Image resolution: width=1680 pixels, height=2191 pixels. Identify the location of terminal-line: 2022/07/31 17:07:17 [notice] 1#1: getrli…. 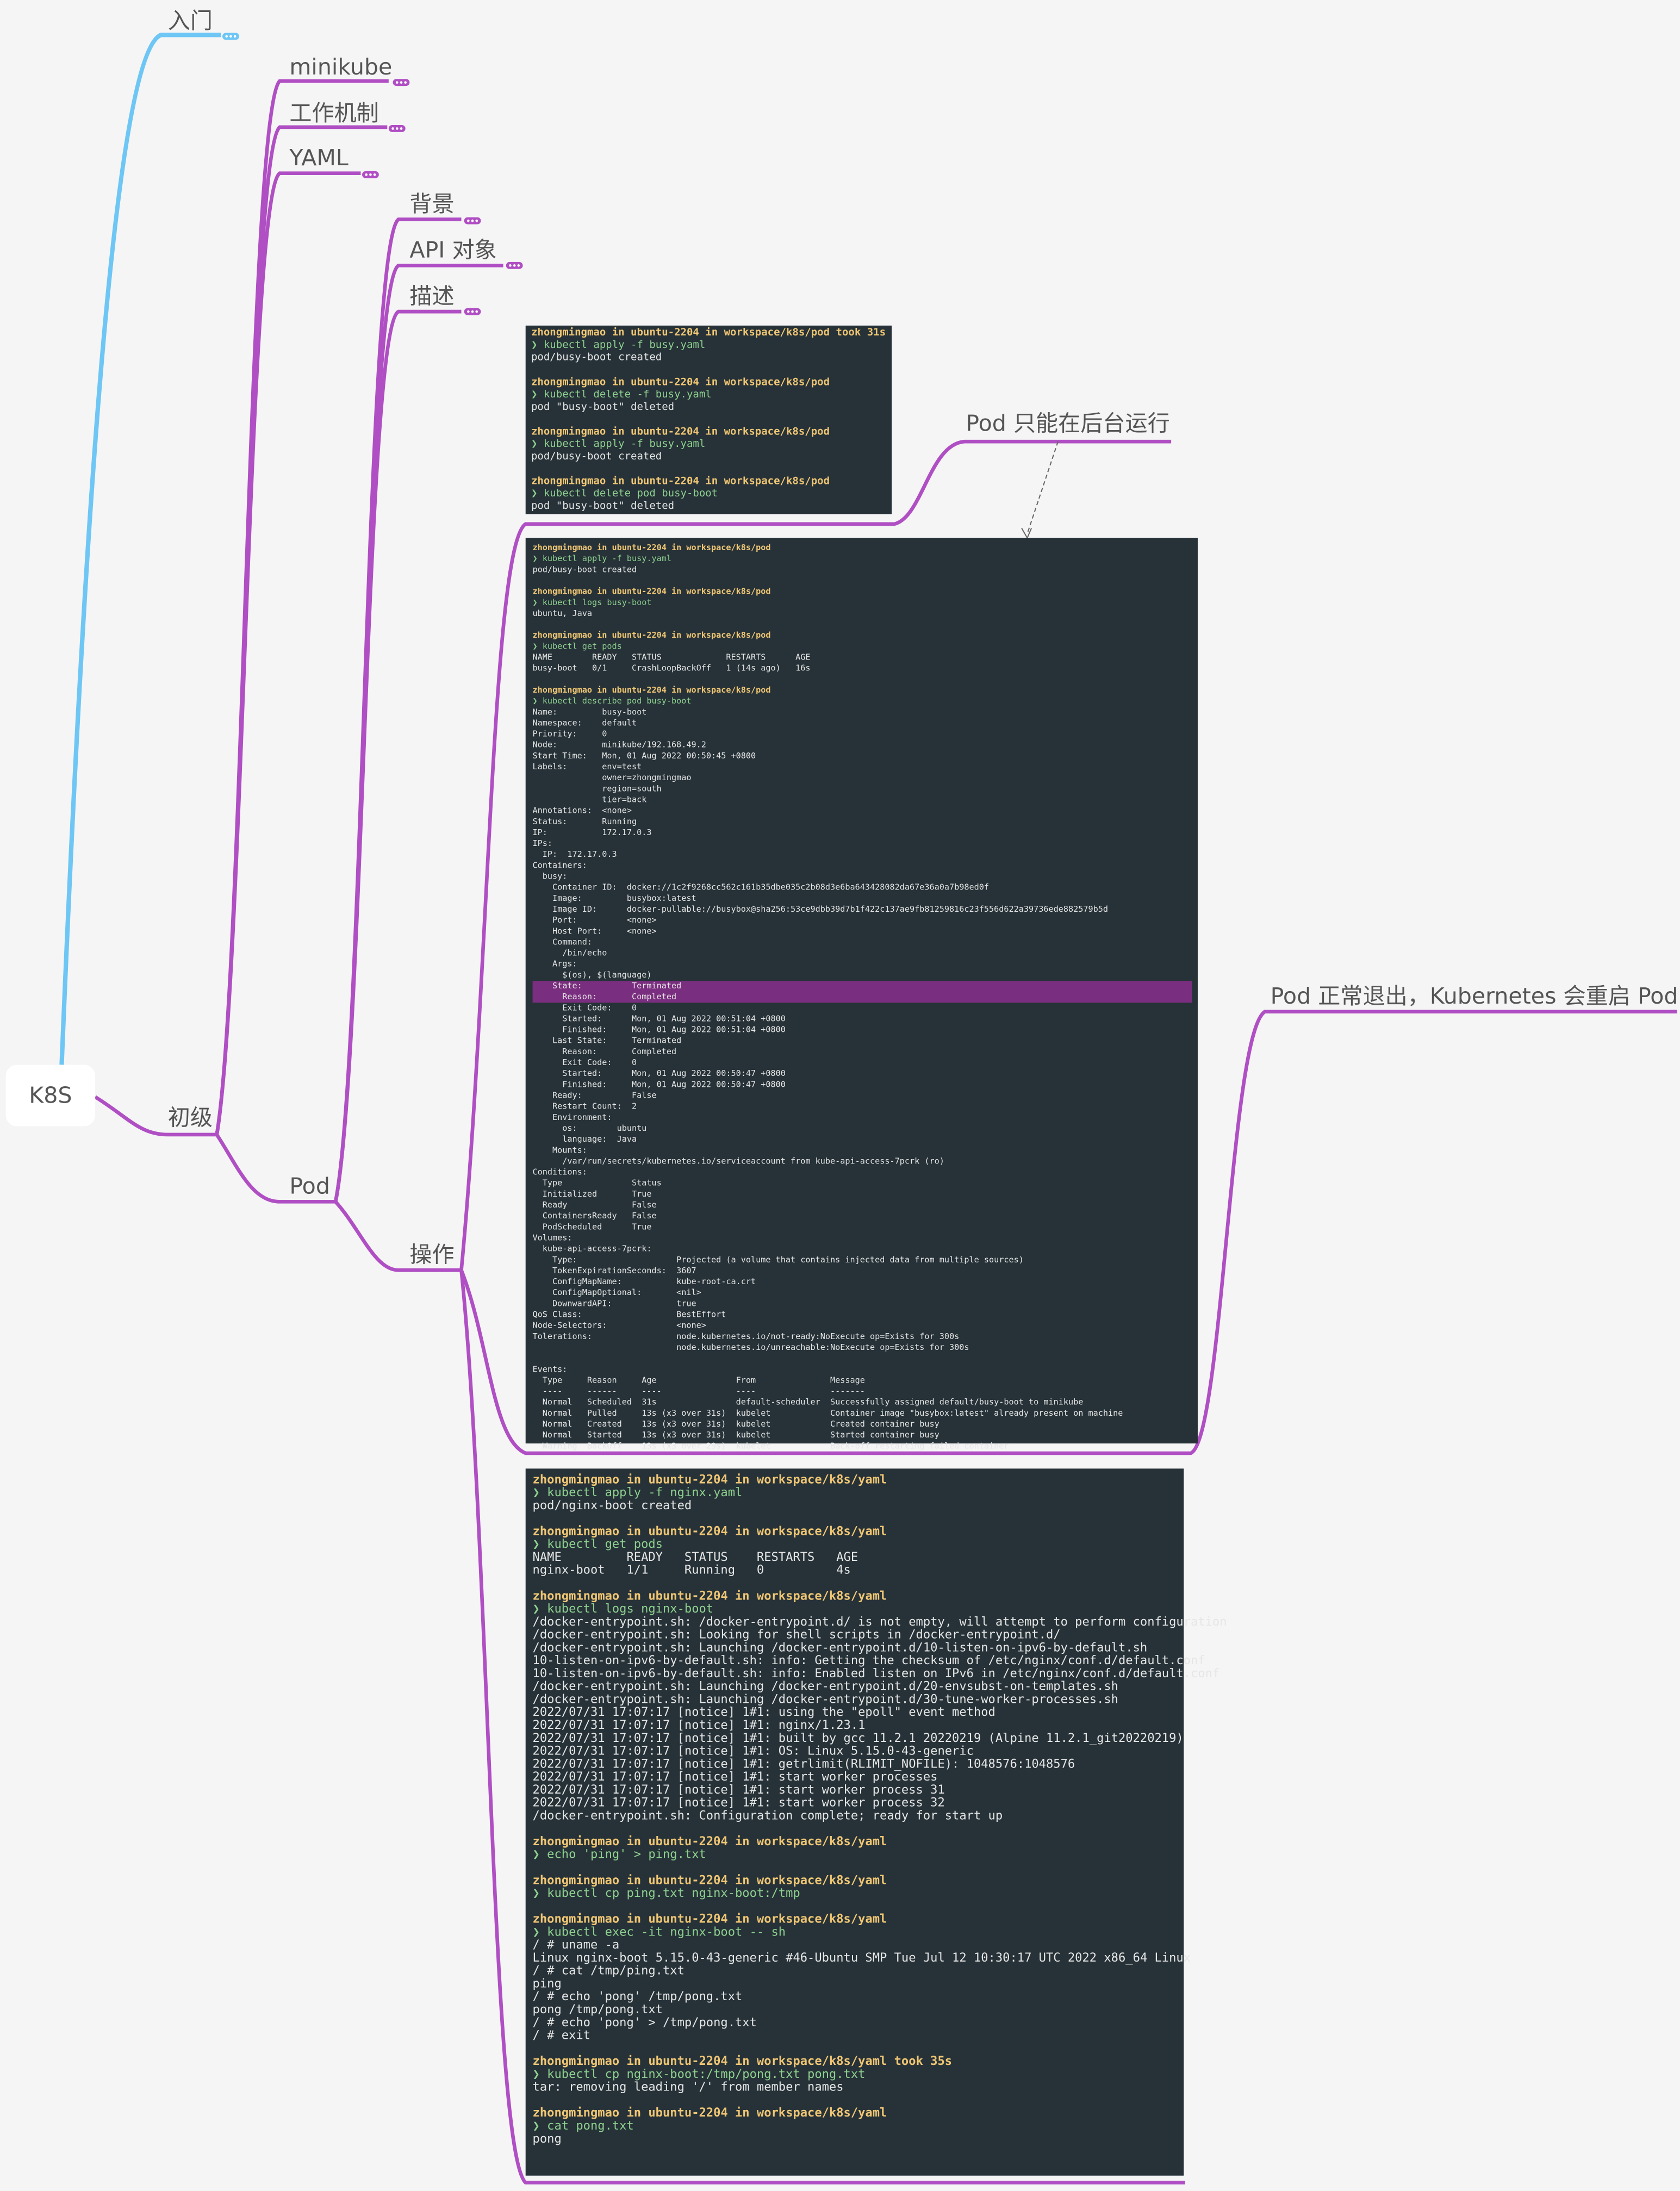
(804, 1764).